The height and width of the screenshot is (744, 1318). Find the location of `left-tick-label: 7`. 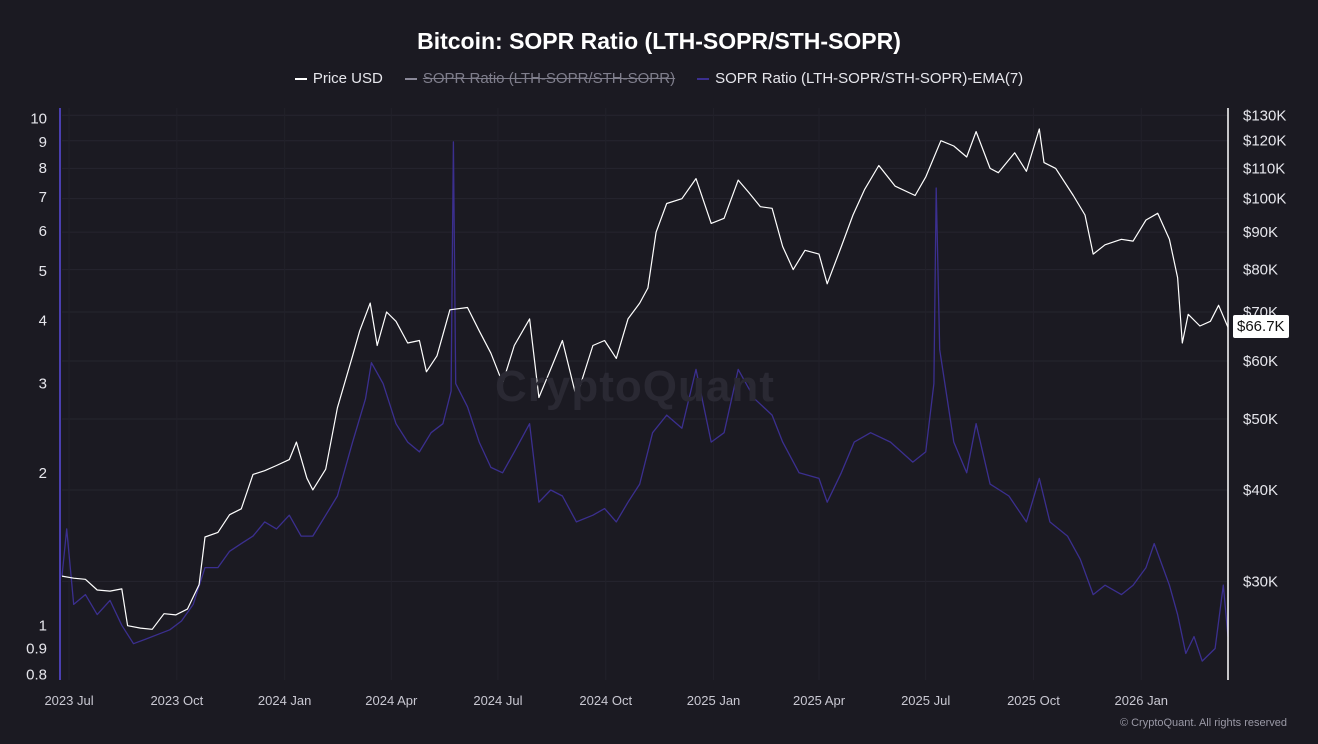

left-tick-label: 7 is located at coordinates (43, 197).